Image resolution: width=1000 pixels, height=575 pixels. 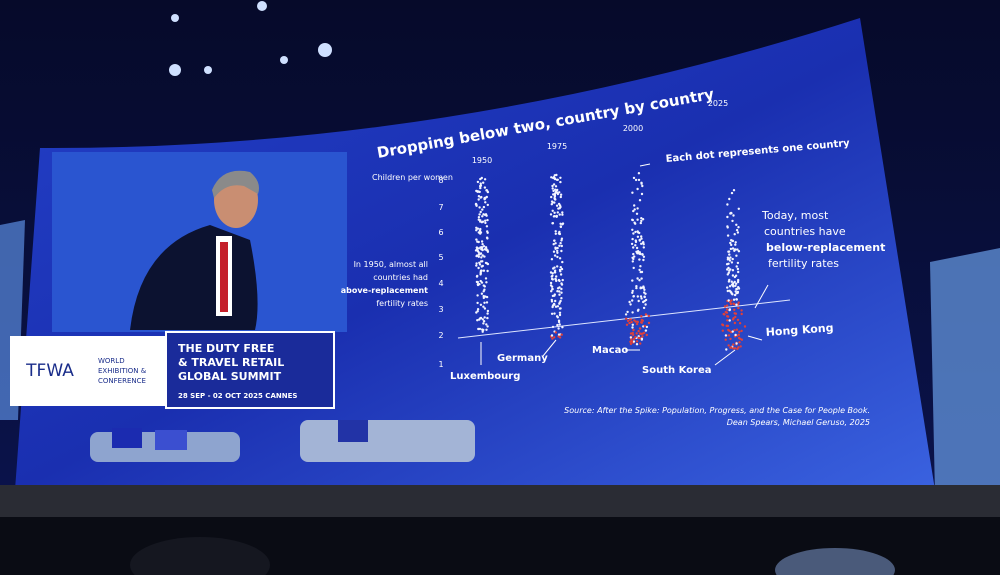 What do you see at coordinates (194, 250) in the screenshot?
I see `speaker` at bounding box center [194, 250].